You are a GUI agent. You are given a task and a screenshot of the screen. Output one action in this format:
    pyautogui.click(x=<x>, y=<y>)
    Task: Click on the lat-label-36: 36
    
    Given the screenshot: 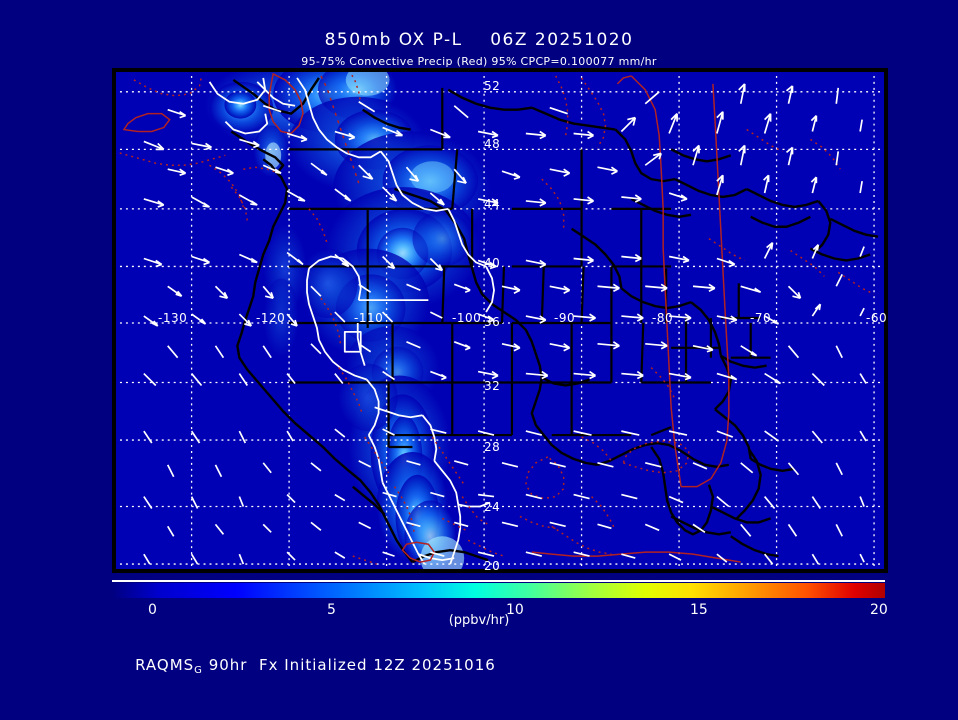 What is the action you would take?
    pyautogui.click(x=492, y=322)
    